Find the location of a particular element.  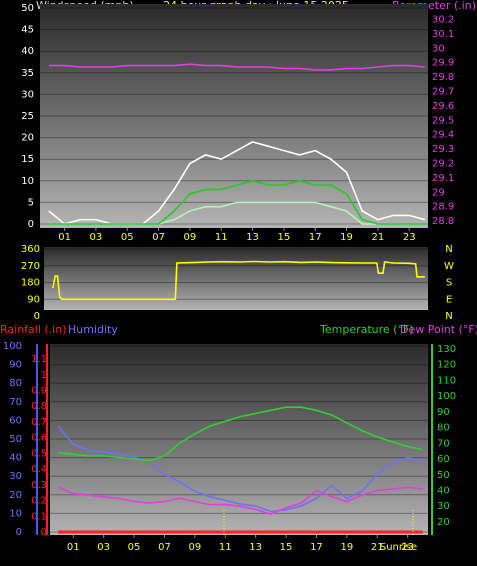

legend-label: Temperature (°F) is located at coordinates (366, 329).